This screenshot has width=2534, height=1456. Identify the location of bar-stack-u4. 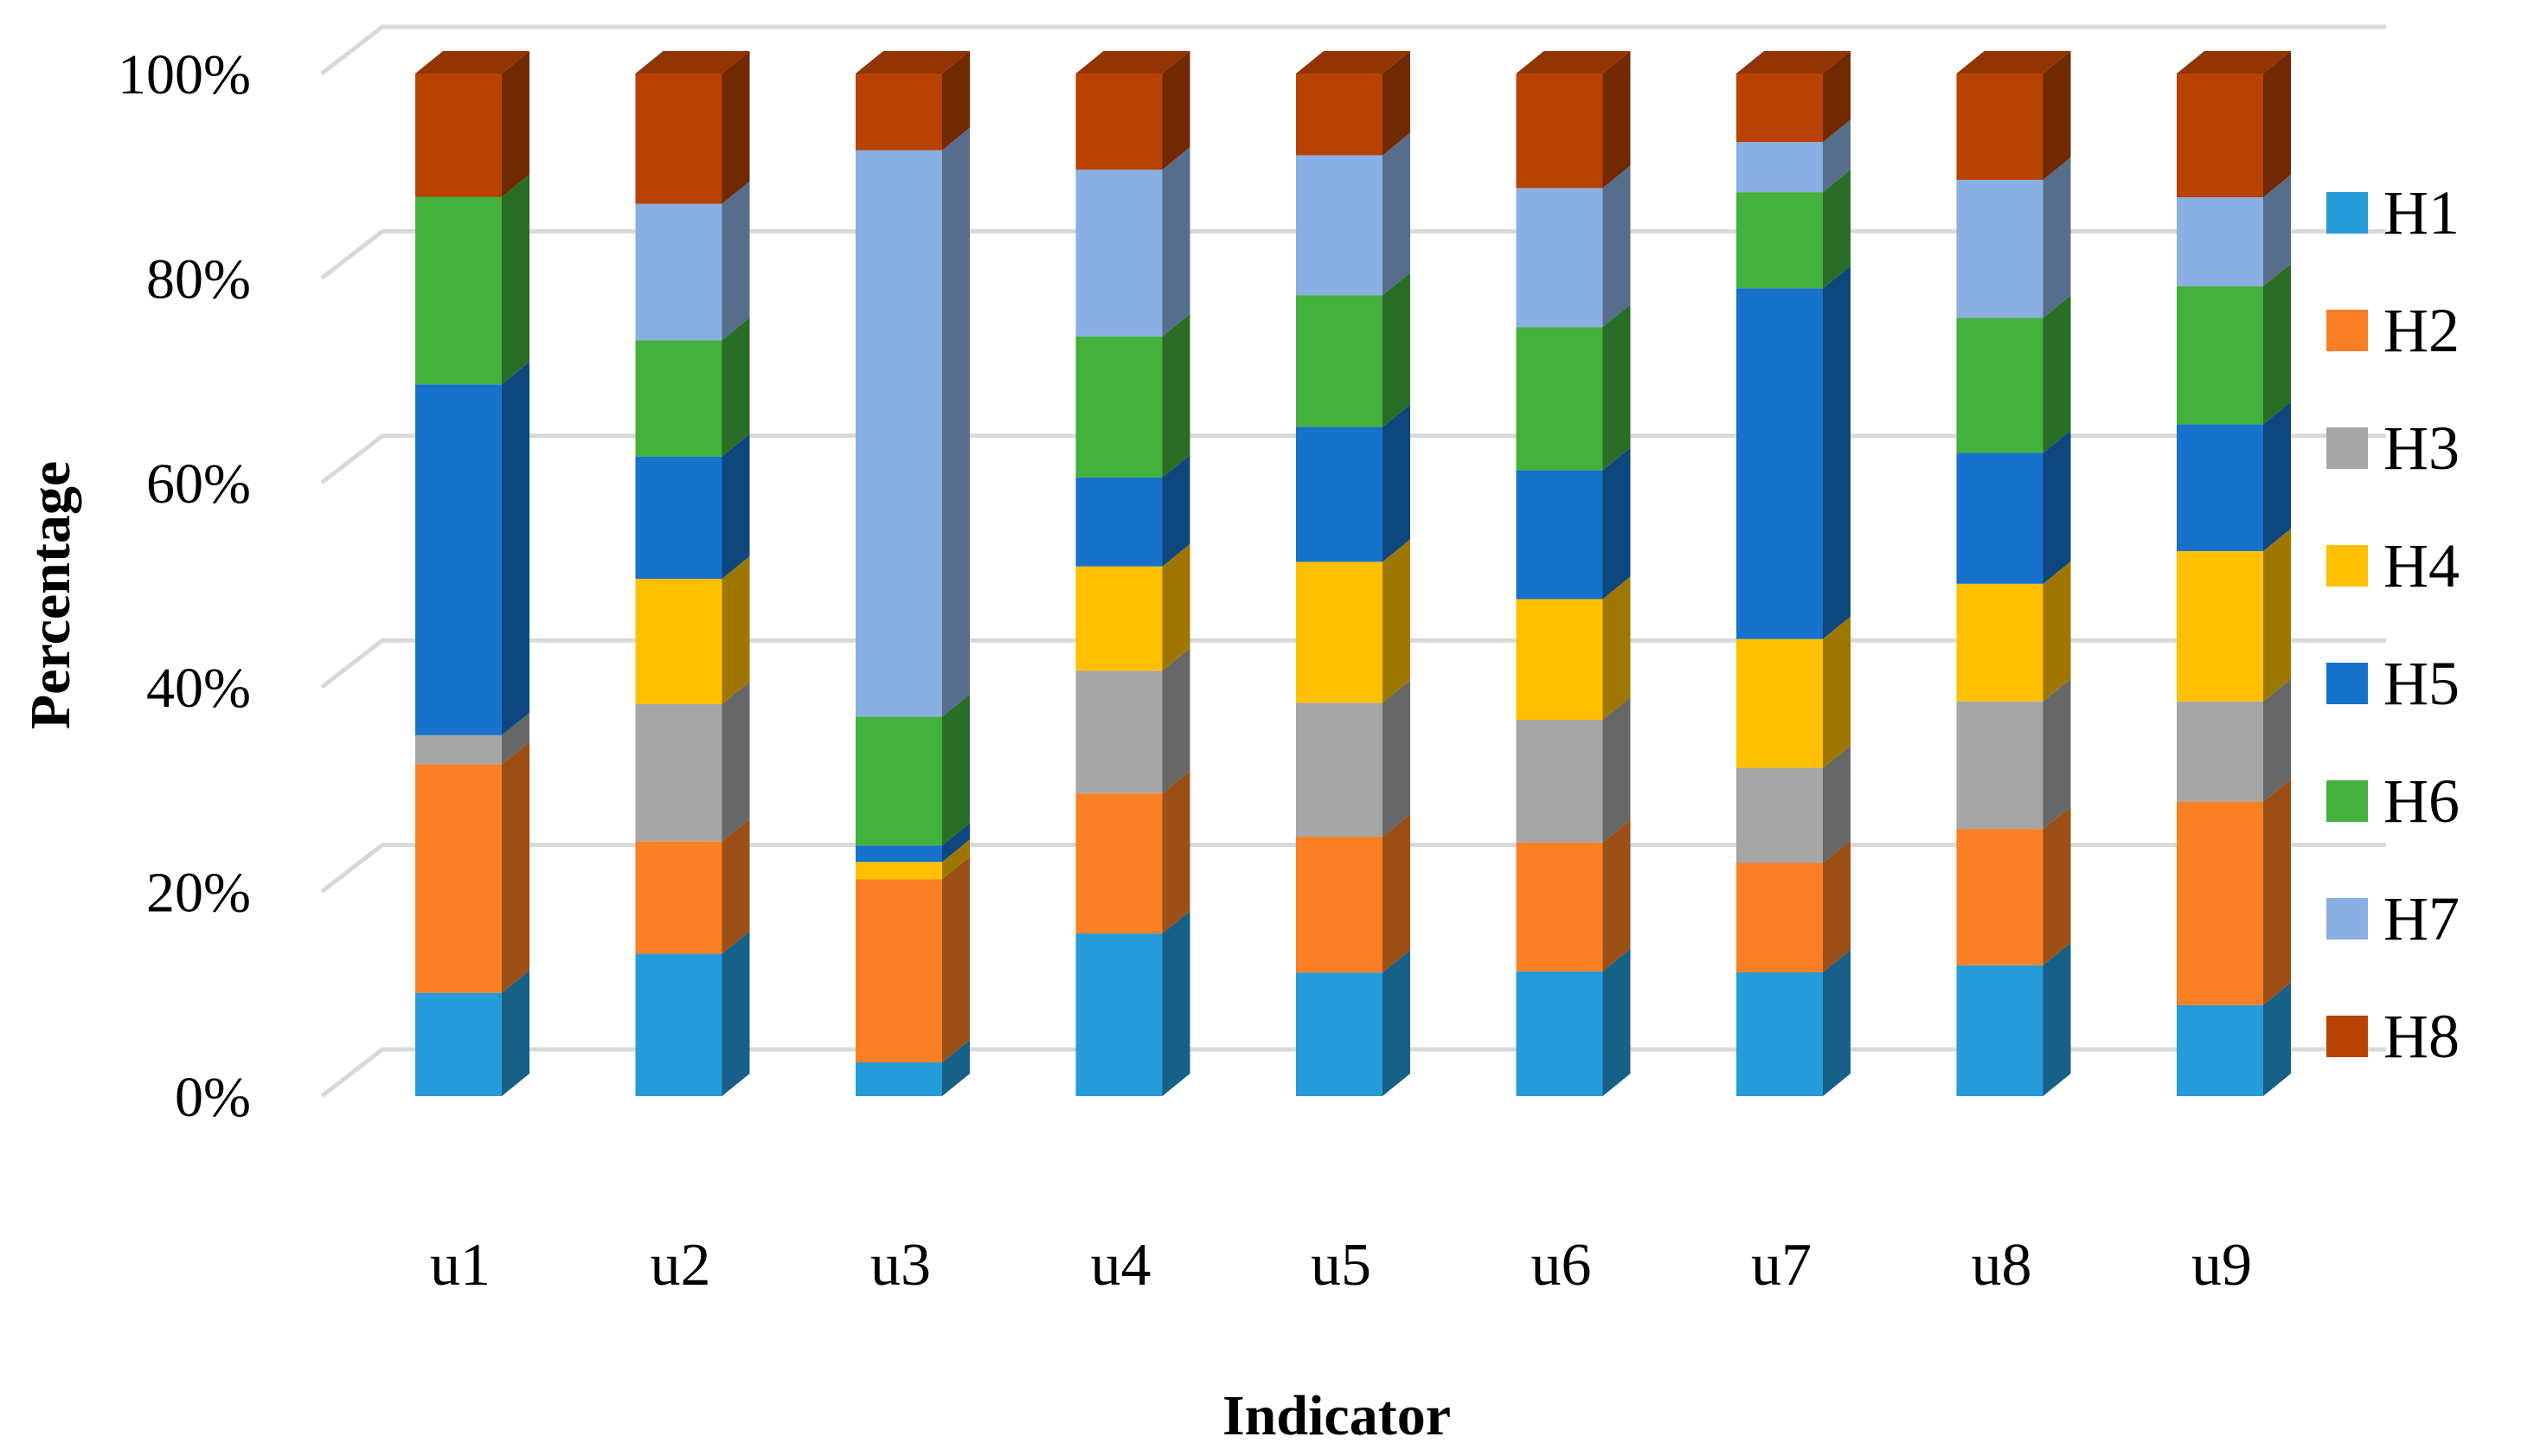
(1132, 573).